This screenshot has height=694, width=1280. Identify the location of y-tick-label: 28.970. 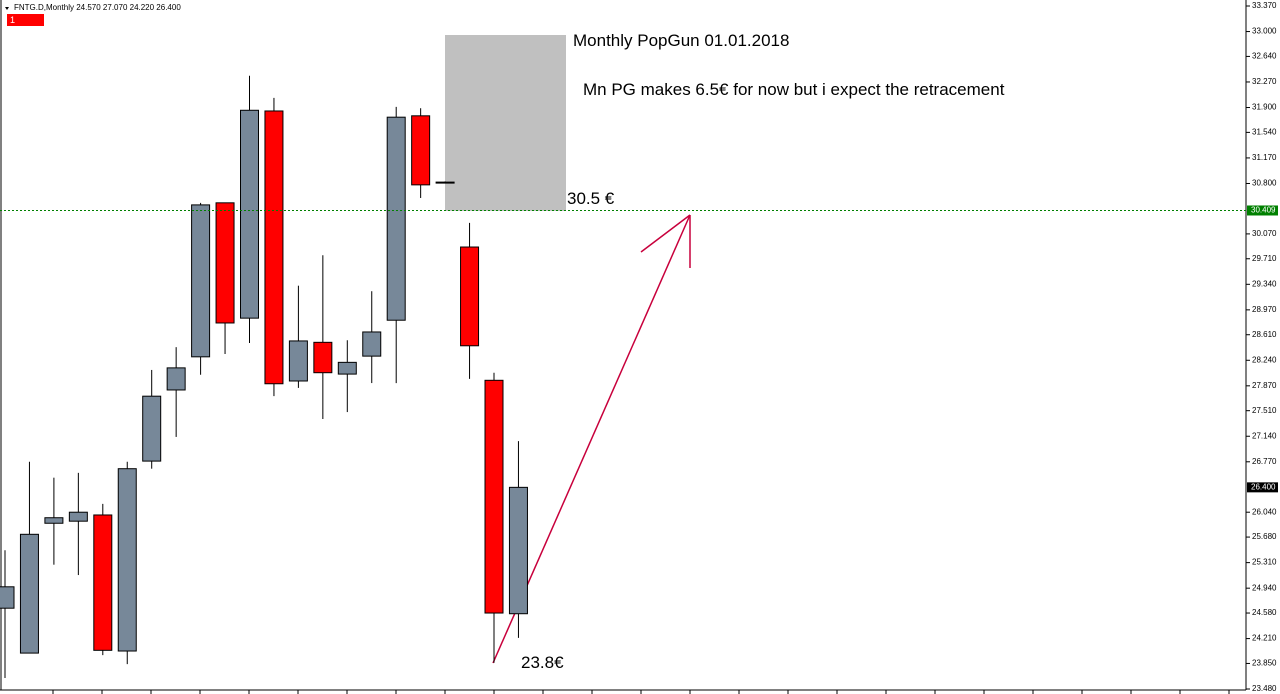
(1264, 309).